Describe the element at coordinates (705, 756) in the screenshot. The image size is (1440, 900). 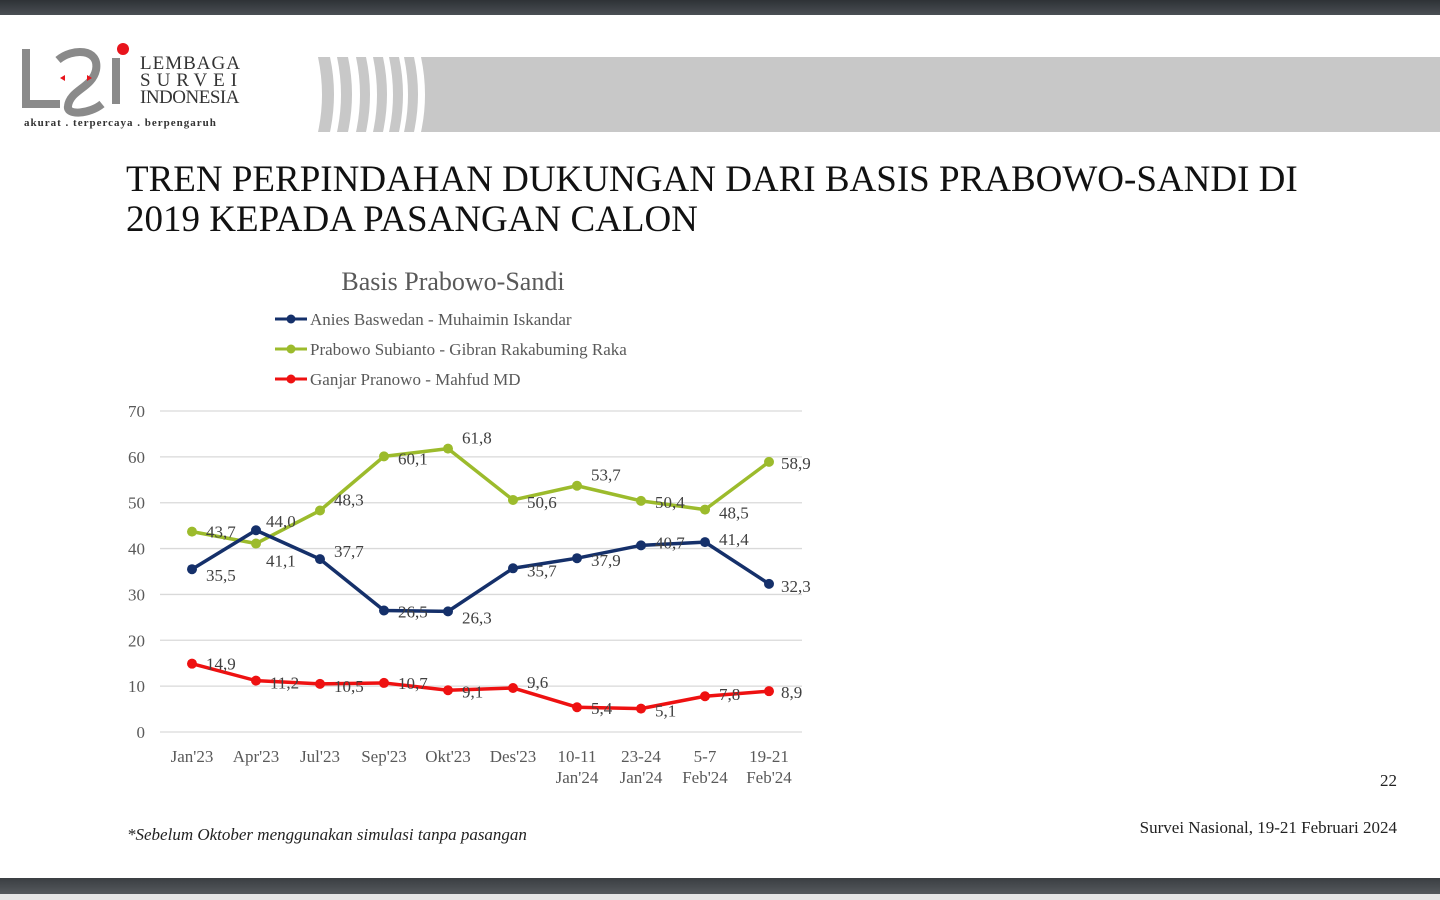
I see `x-tick-label: 5-7` at that location.